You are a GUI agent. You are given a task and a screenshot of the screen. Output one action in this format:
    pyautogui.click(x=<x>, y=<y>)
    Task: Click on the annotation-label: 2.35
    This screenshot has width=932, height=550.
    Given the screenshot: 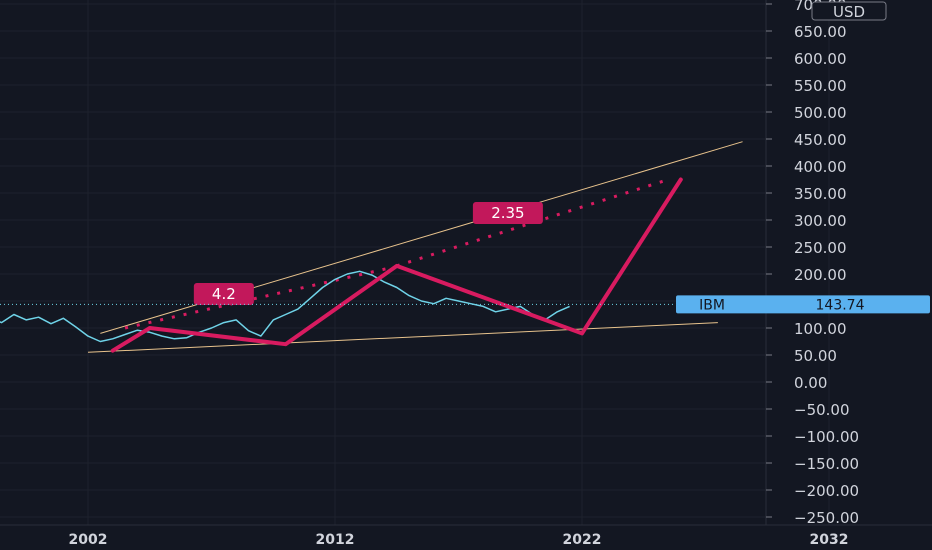 What is the action you would take?
    pyautogui.click(x=507, y=213)
    